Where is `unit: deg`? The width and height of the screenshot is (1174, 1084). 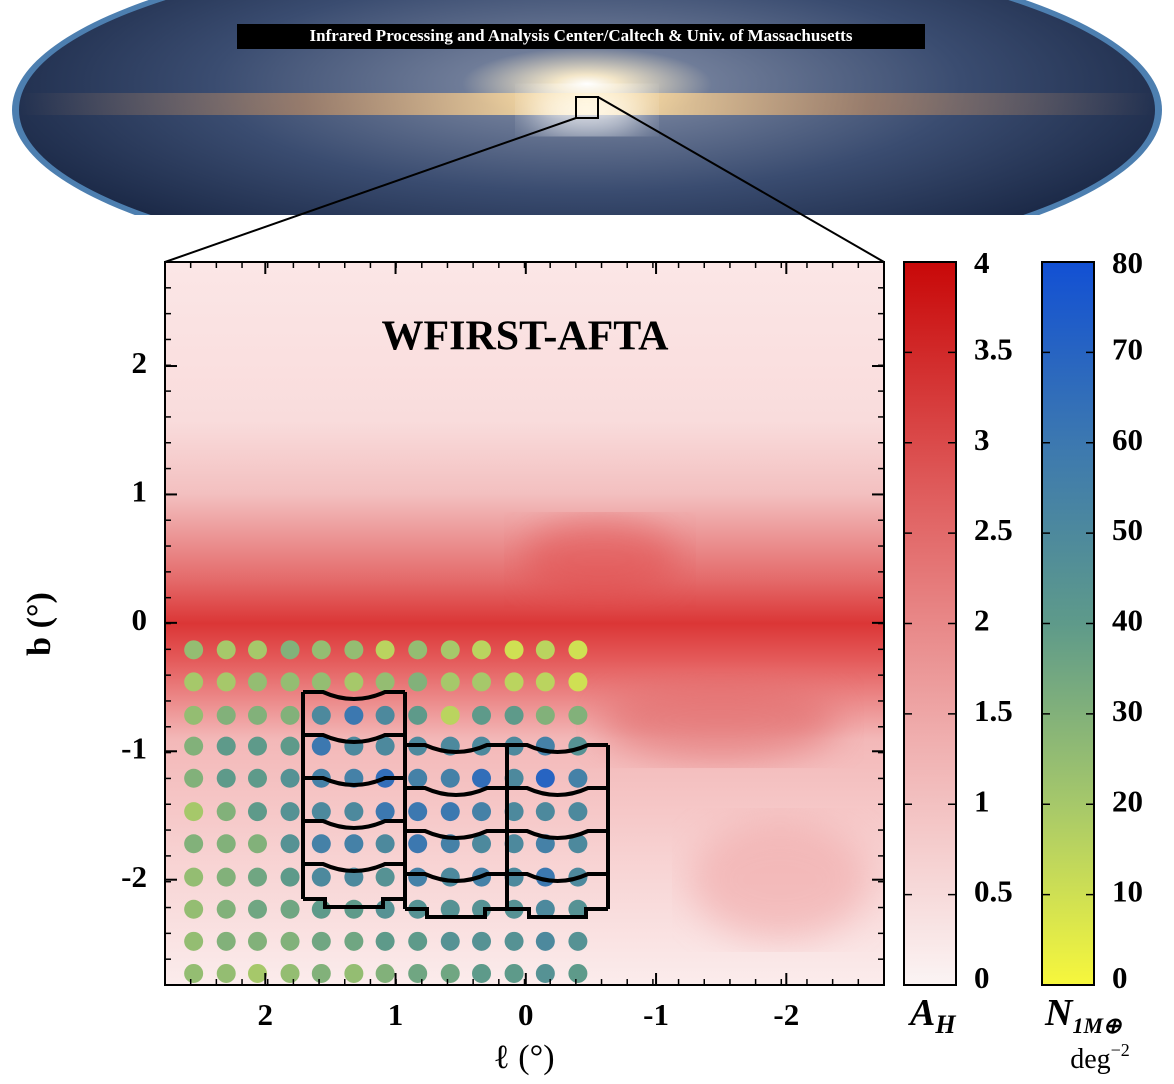
unit: deg is located at coordinates (1090, 1059).